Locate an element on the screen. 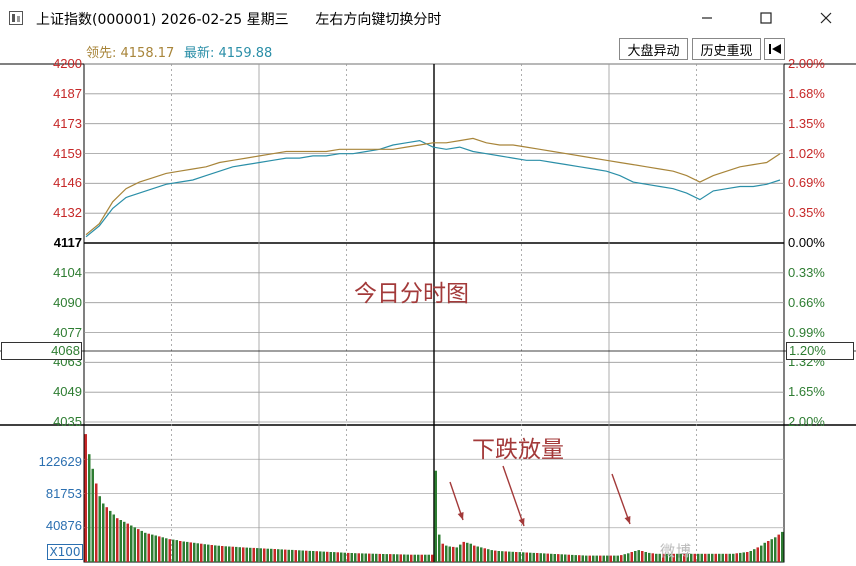 This screenshot has height=566, width=856. minimize-icon is located at coordinates (707, 18).